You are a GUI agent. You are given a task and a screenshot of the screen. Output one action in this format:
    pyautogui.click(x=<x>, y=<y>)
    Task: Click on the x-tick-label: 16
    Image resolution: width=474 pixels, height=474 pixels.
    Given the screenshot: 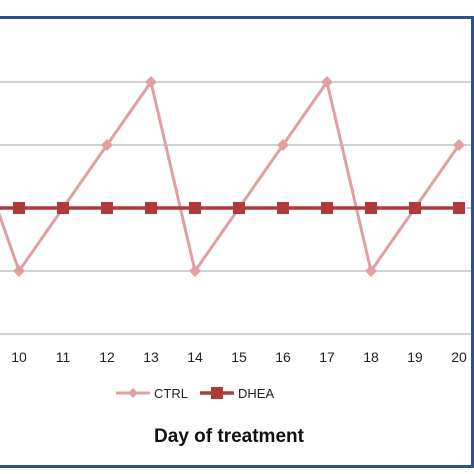 What is the action you would take?
    pyautogui.click(x=283, y=357)
    